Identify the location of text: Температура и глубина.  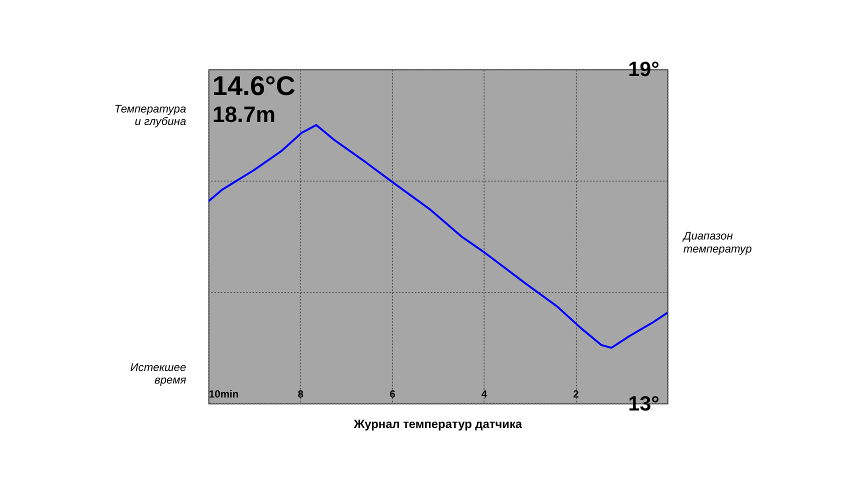
(150, 115).